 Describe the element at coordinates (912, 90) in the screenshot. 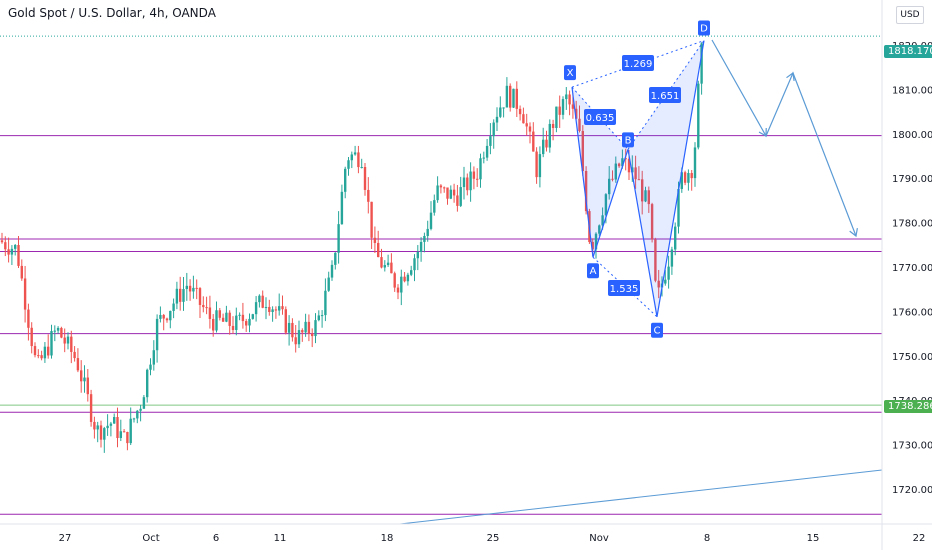

I see `y-tick-label: 1810.000` at that location.